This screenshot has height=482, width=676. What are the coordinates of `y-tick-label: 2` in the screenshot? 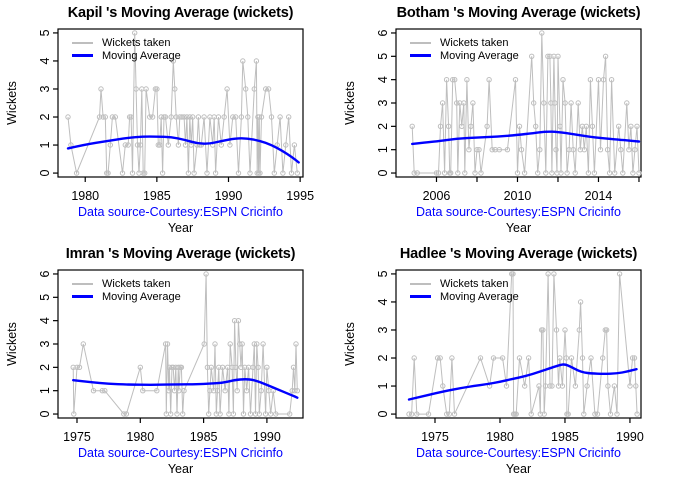 It's located at (45, 367).